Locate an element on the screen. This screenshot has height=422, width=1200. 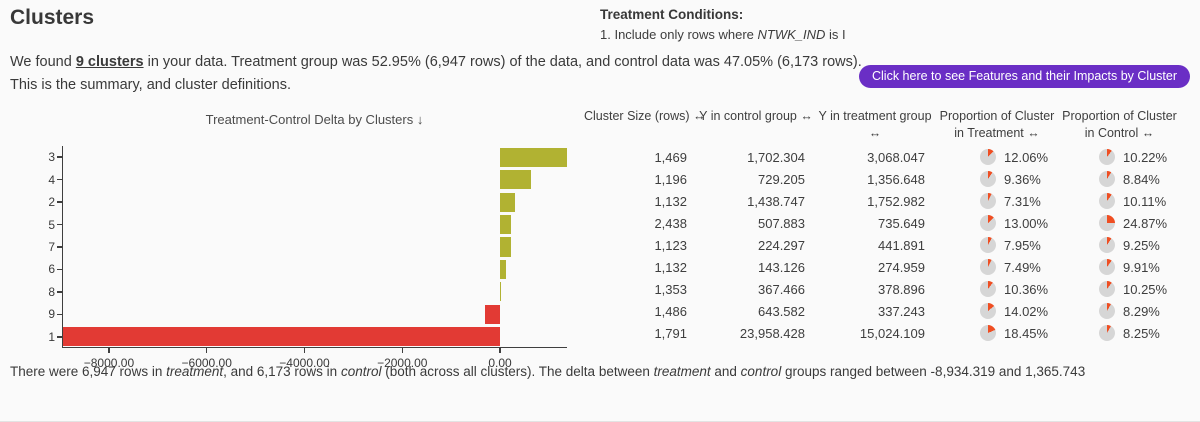
text-segment: , and 6,173 rows in is located at coordinates (282, 371).